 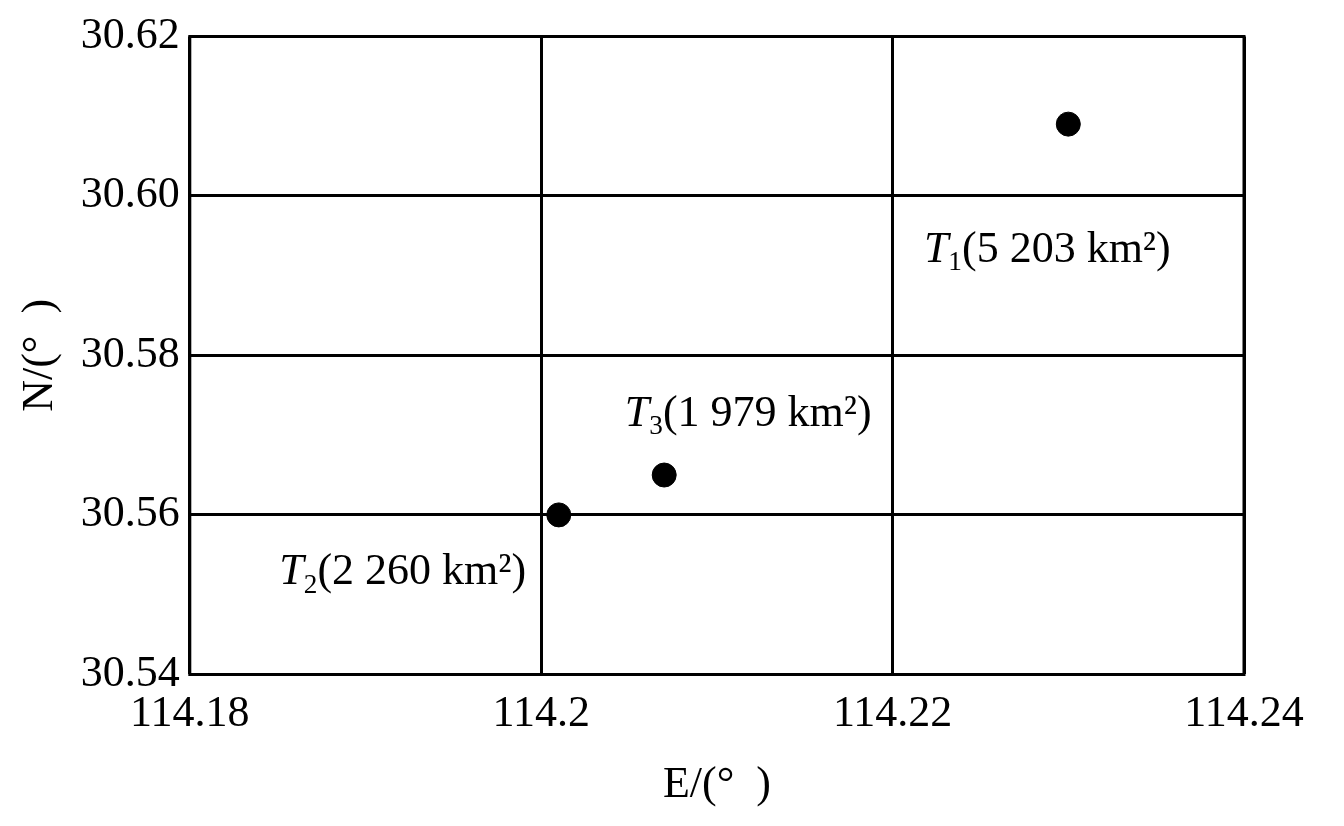 I want to click on x-tick-label: 114.22, so click(x=892, y=712).